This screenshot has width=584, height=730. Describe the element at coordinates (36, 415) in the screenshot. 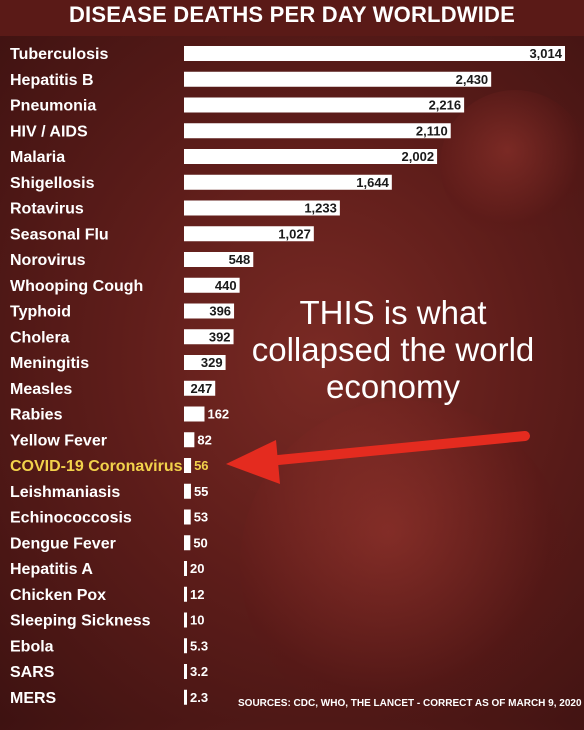

I see `category-label: Rabies` at that location.